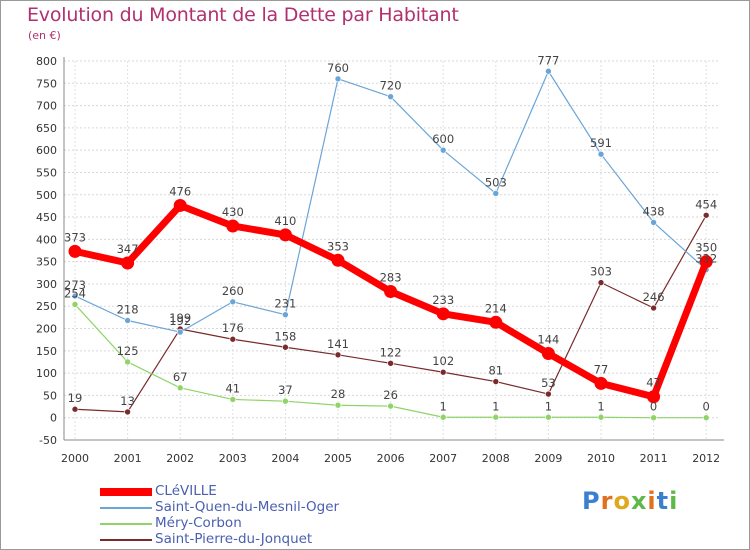 This screenshot has width=750, height=550. Describe the element at coordinates (548, 60) in the screenshot. I see `data-label: 777` at that location.